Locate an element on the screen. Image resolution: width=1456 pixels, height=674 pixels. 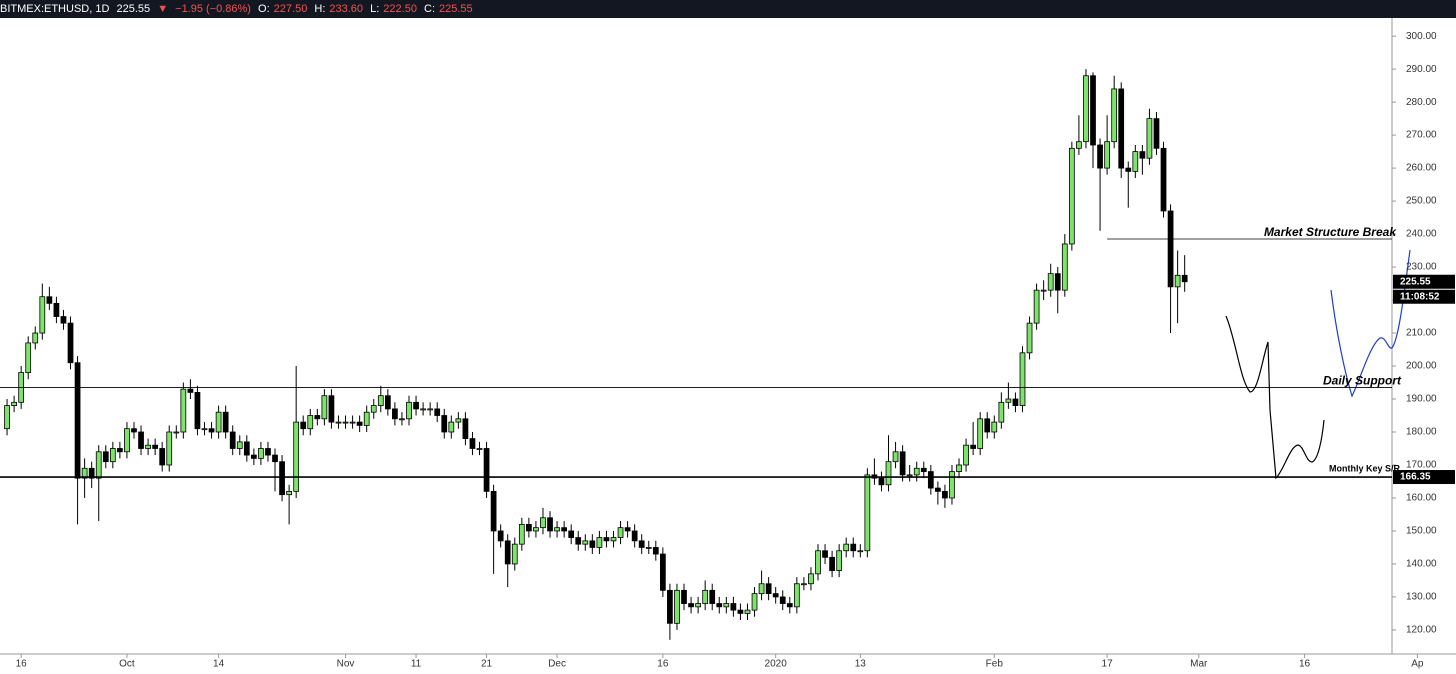
h-label: H: is located at coordinates (320, 9).